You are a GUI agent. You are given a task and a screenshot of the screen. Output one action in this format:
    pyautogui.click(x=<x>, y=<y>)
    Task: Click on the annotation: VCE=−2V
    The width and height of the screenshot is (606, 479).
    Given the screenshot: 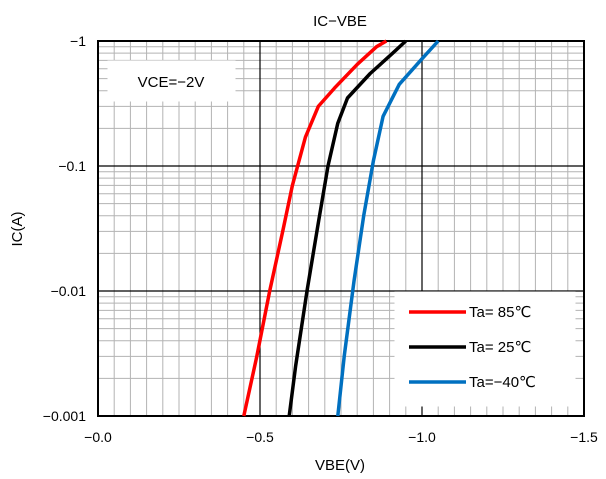 What is the action you would take?
    pyautogui.click(x=171, y=81)
    